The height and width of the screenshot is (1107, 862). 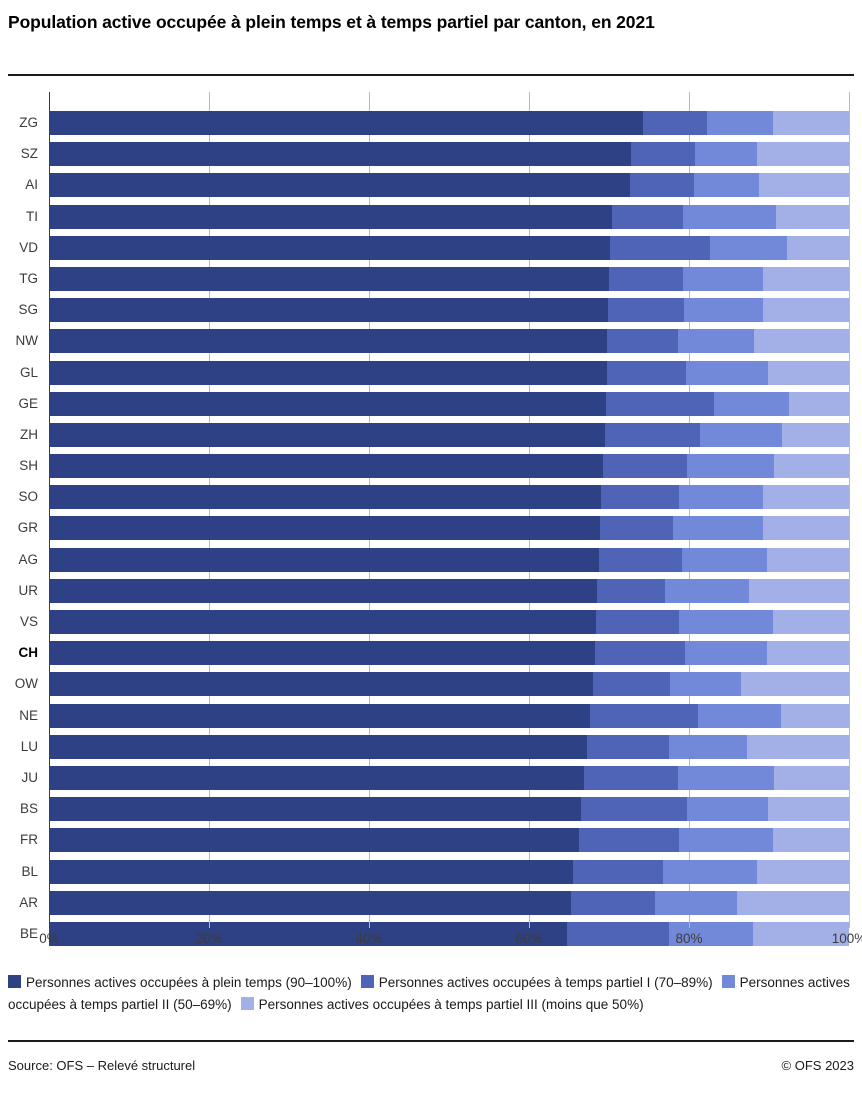 I want to click on y-axis-label-sh: SH, so click(x=28, y=466).